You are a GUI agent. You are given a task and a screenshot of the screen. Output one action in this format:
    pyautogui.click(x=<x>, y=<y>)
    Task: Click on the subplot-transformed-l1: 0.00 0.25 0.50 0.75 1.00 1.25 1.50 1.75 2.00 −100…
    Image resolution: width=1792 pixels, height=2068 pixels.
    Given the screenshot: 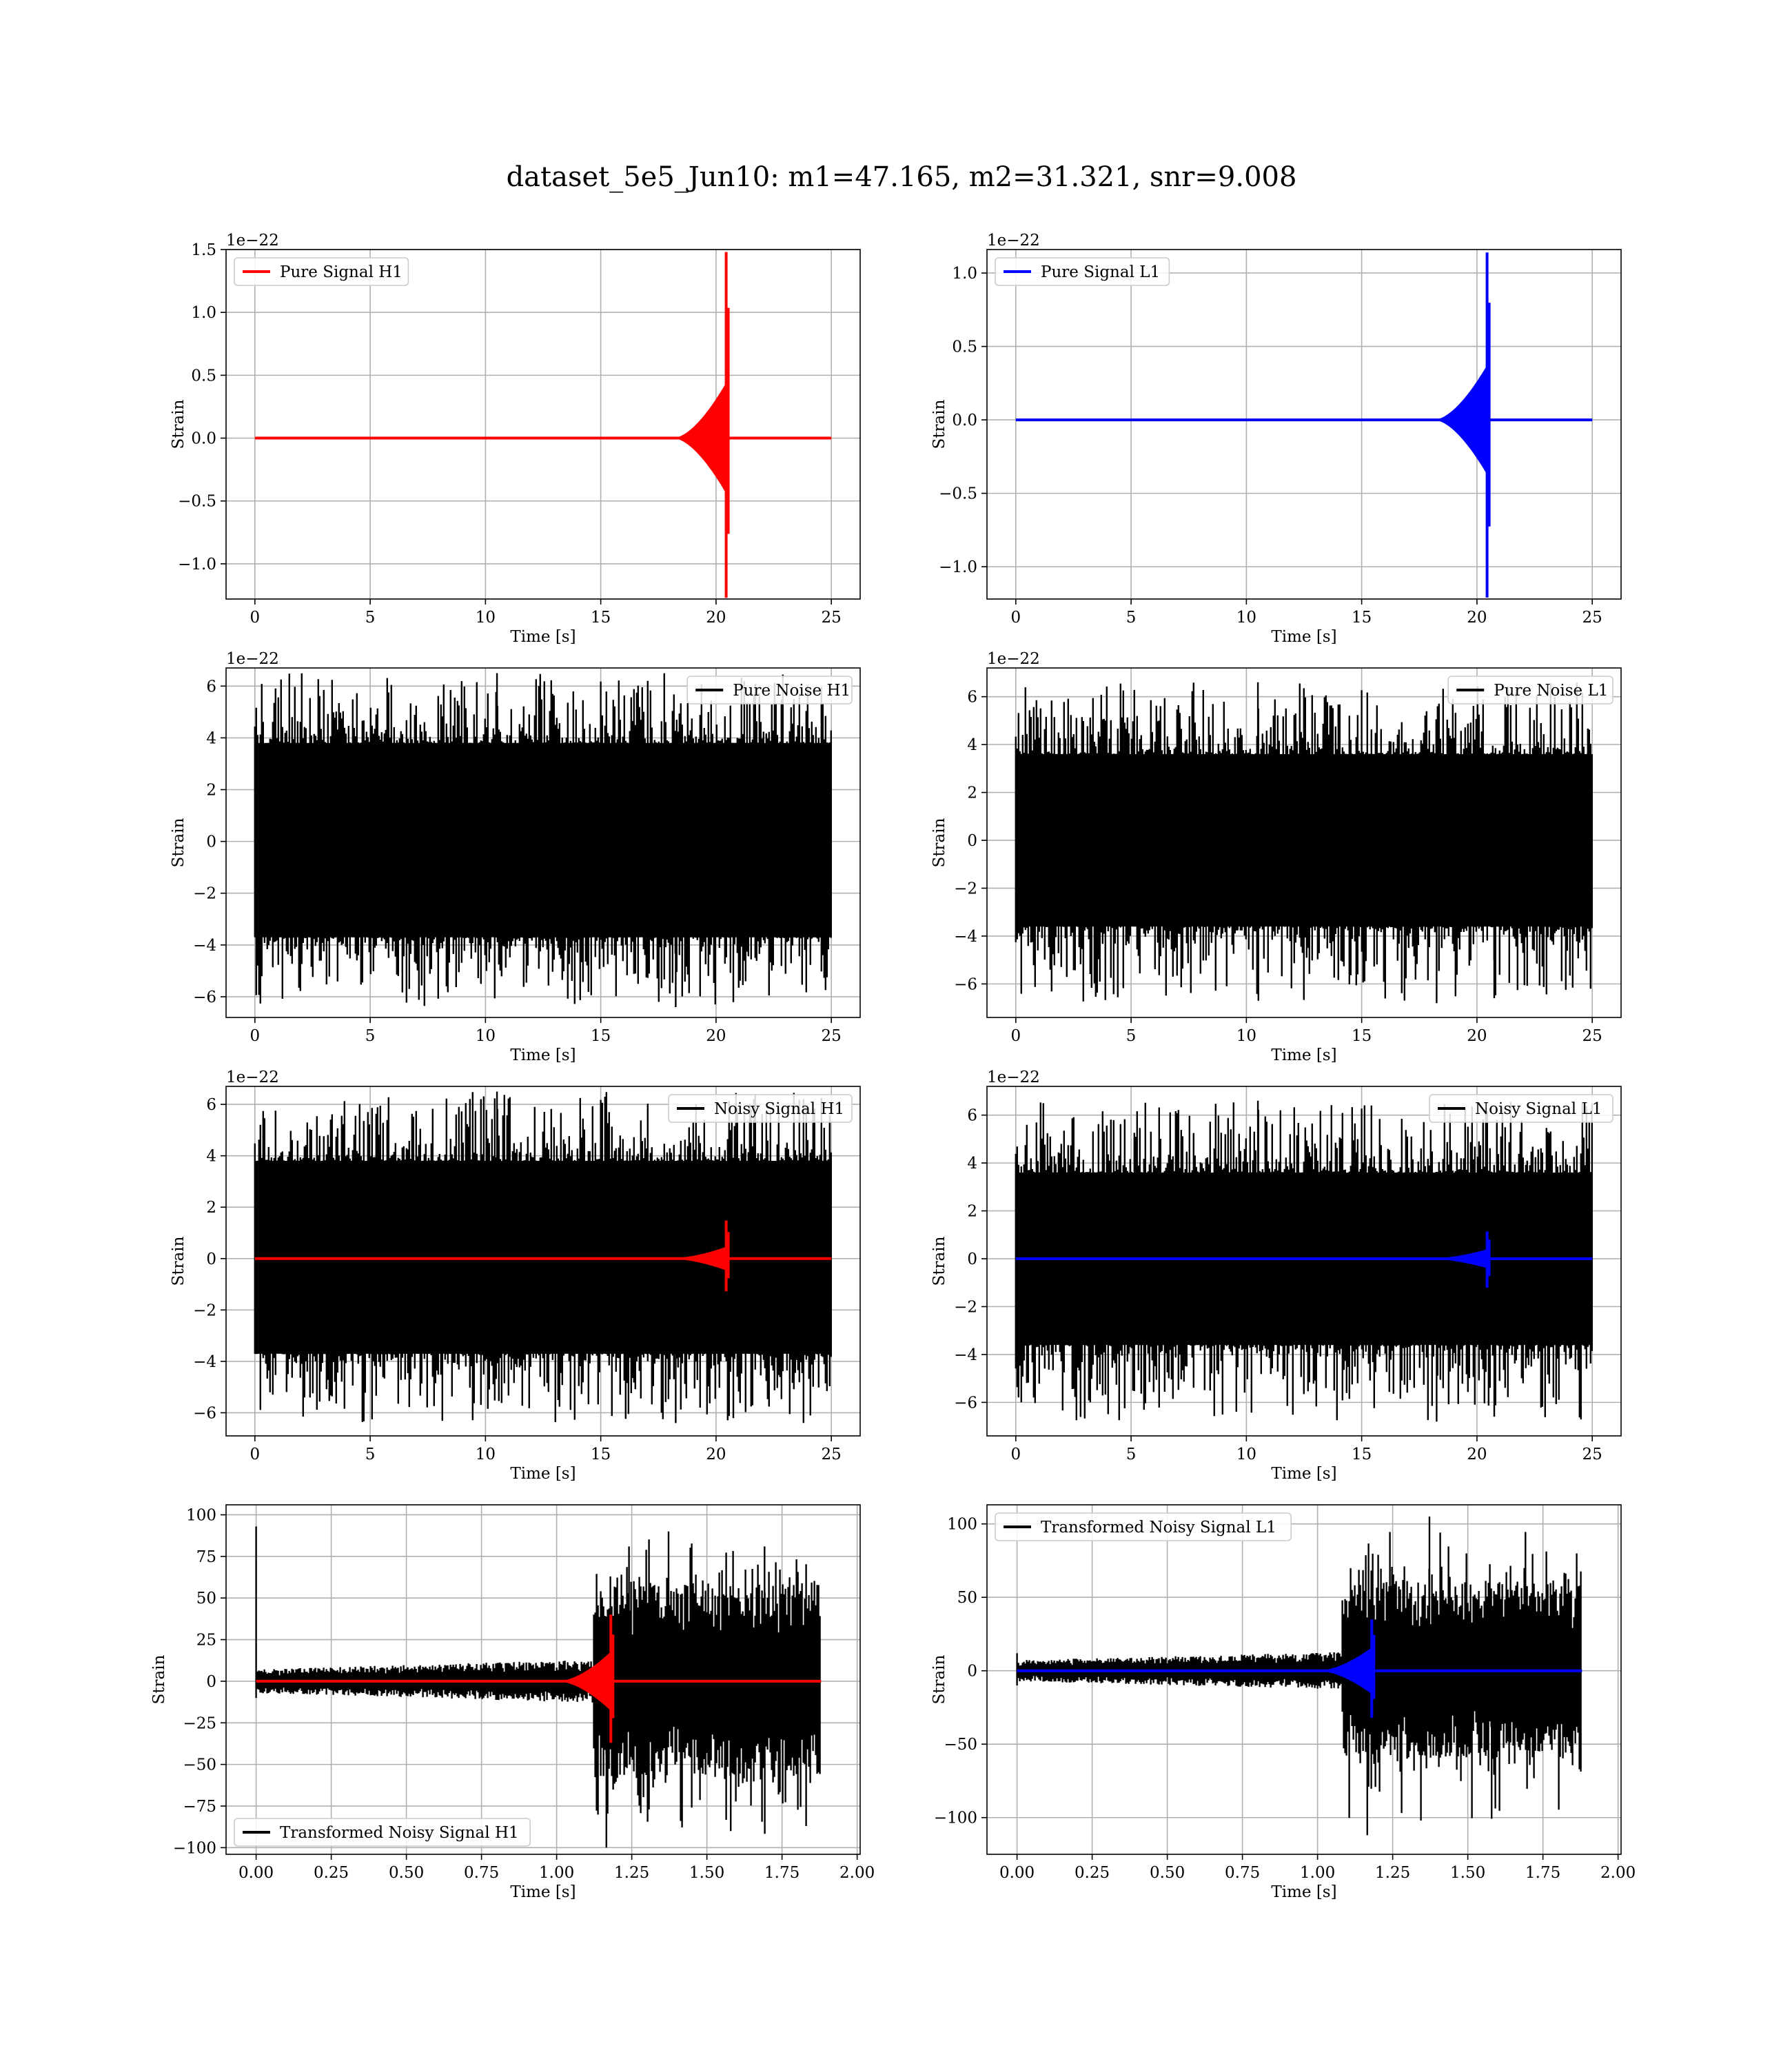 What is the action you would take?
    pyautogui.click(x=1283, y=1702)
    